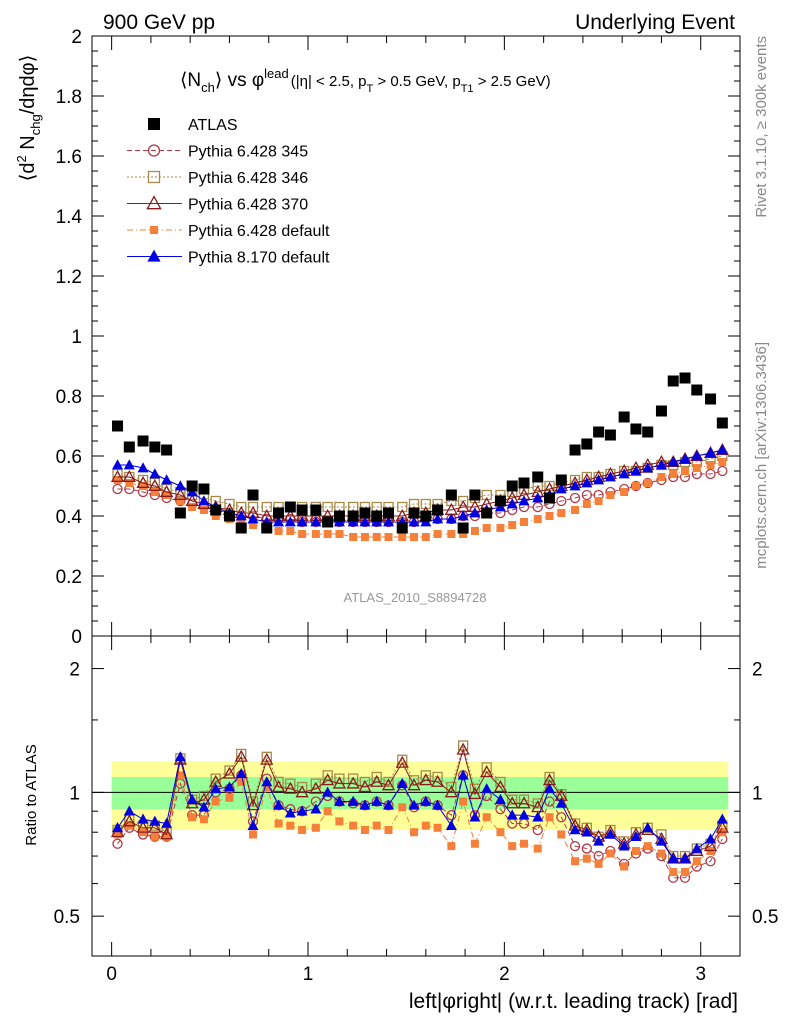  Describe the element at coordinates (69, 97) in the screenshot. I see `main-y-tick-label: 1.8` at that location.